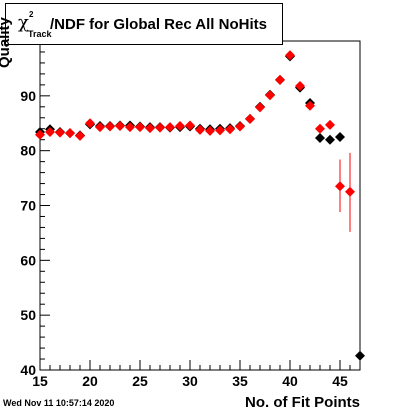 The width and height of the screenshot is (400, 412). I want to click on title-subscript: Track, so click(40, 34).